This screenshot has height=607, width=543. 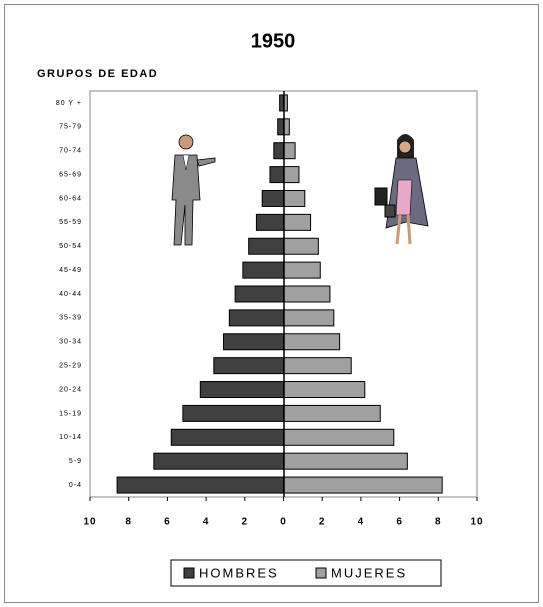 I want to click on y-tick-label: 55-59, so click(x=70, y=222).